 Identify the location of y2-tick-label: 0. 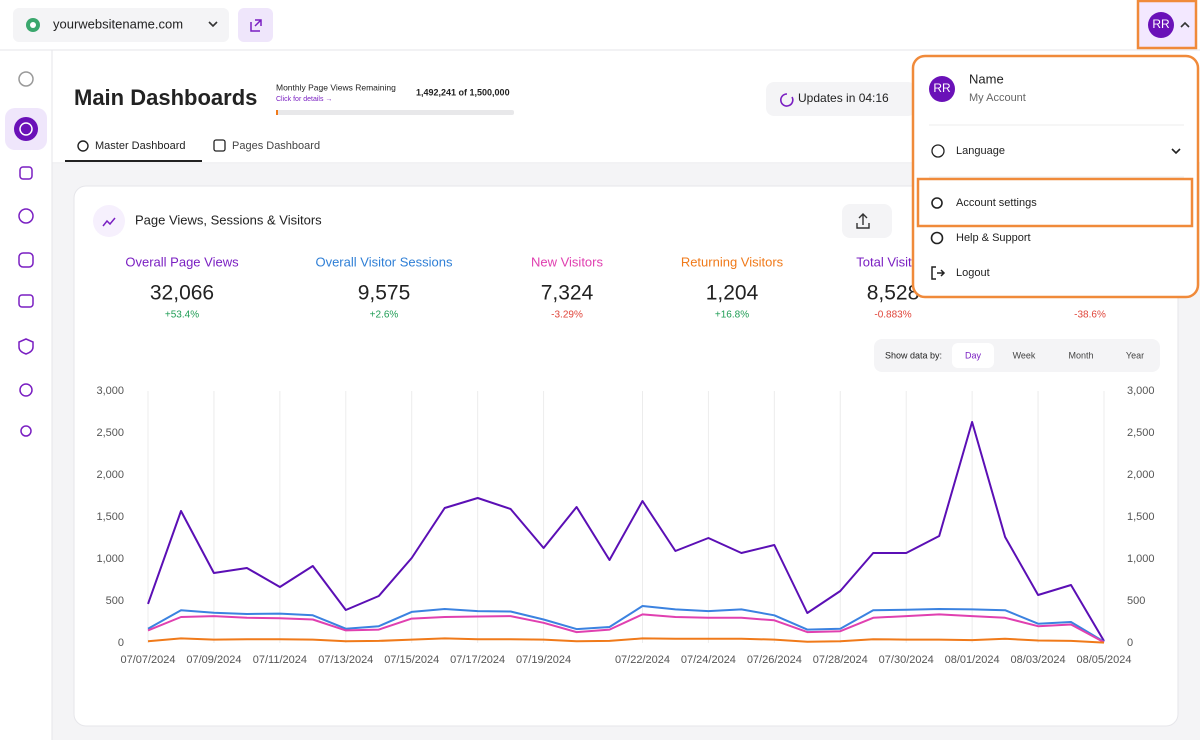
(1130, 643).